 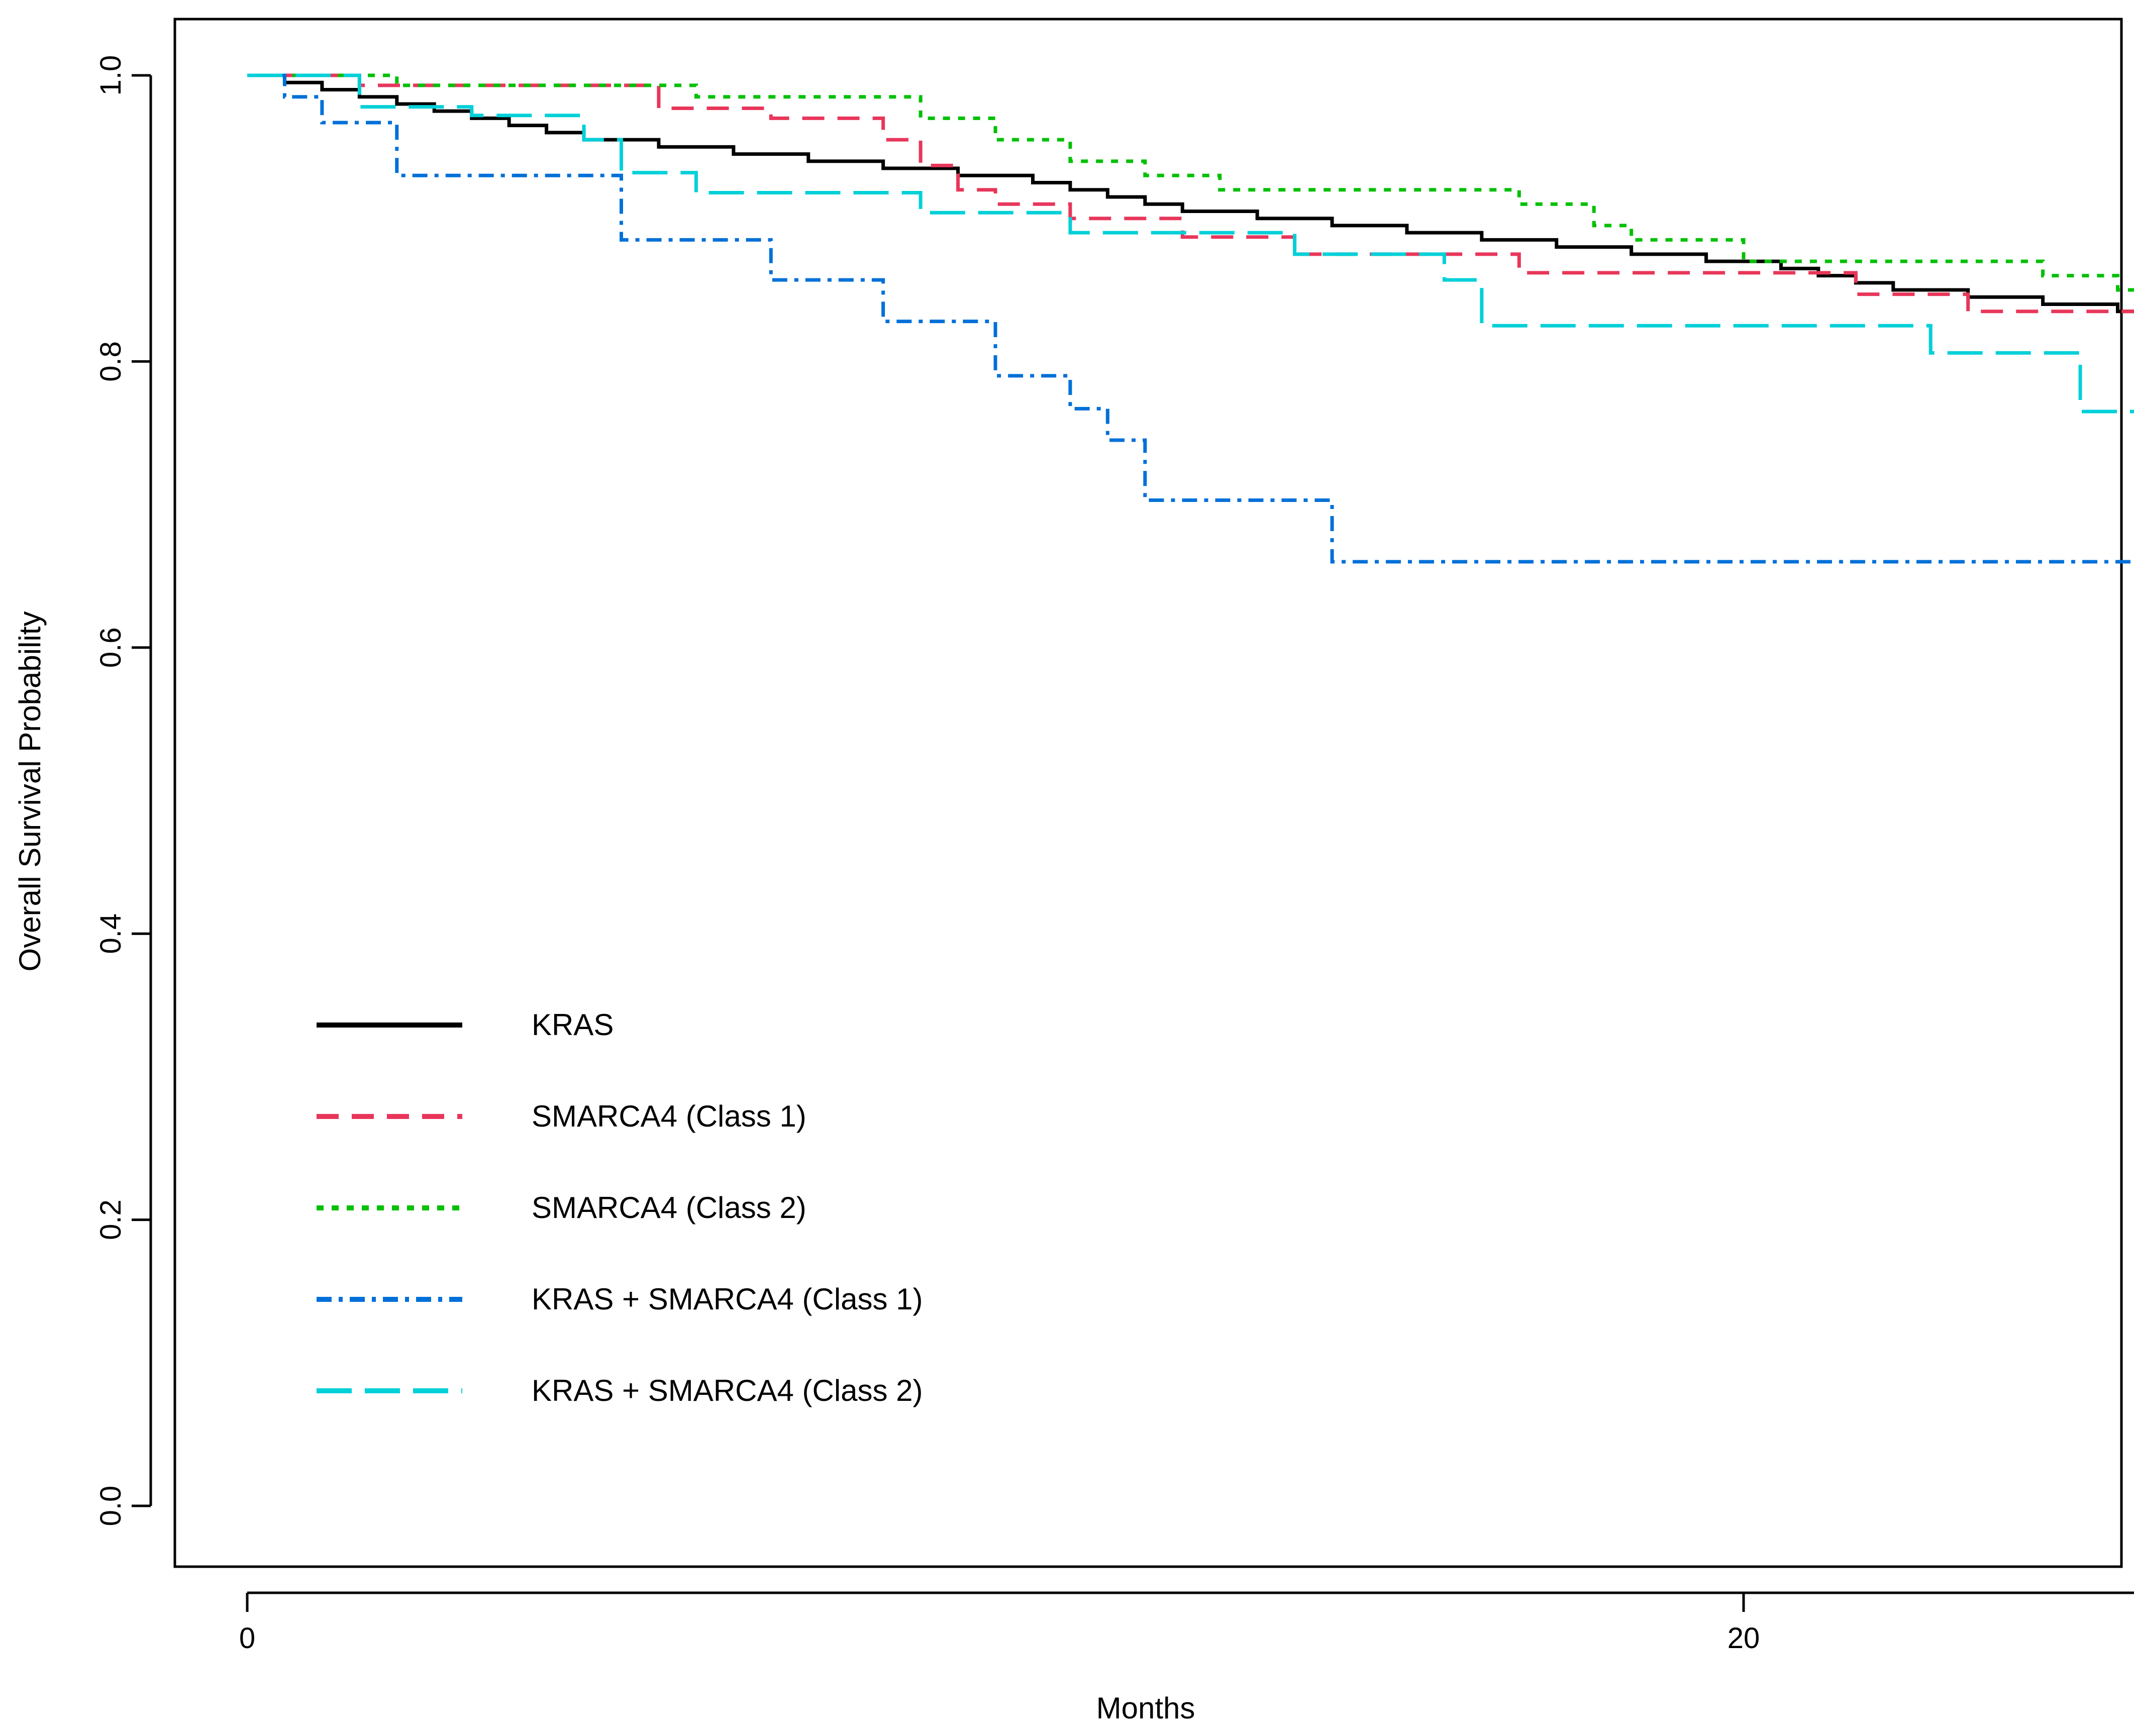 I want to click on legend-label: SMARCA4 (Class 1), so click(x=669, y=1116).